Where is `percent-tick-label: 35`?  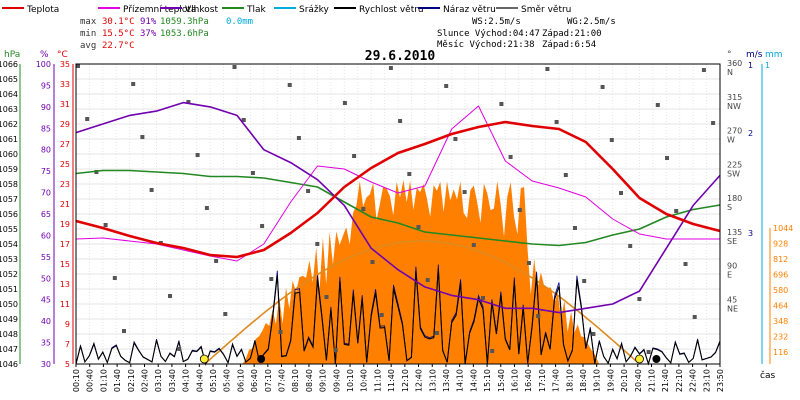
percent-tick-label: 35 is located at coordinates (46, 343).